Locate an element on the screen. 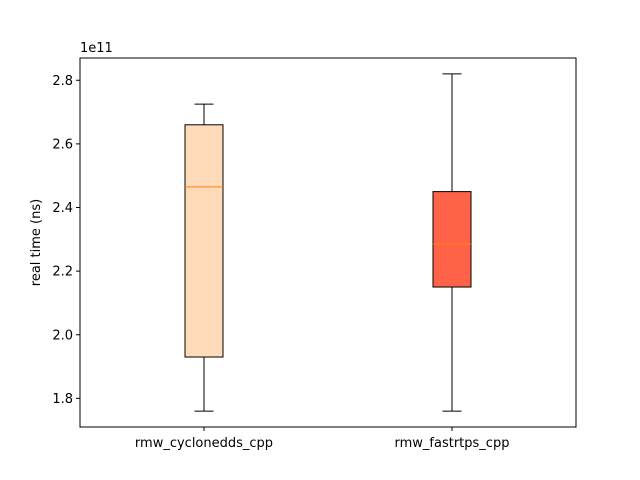 The image size is (640, 480). y-tick-label: 2.2 is located at coordinates (62, 272).